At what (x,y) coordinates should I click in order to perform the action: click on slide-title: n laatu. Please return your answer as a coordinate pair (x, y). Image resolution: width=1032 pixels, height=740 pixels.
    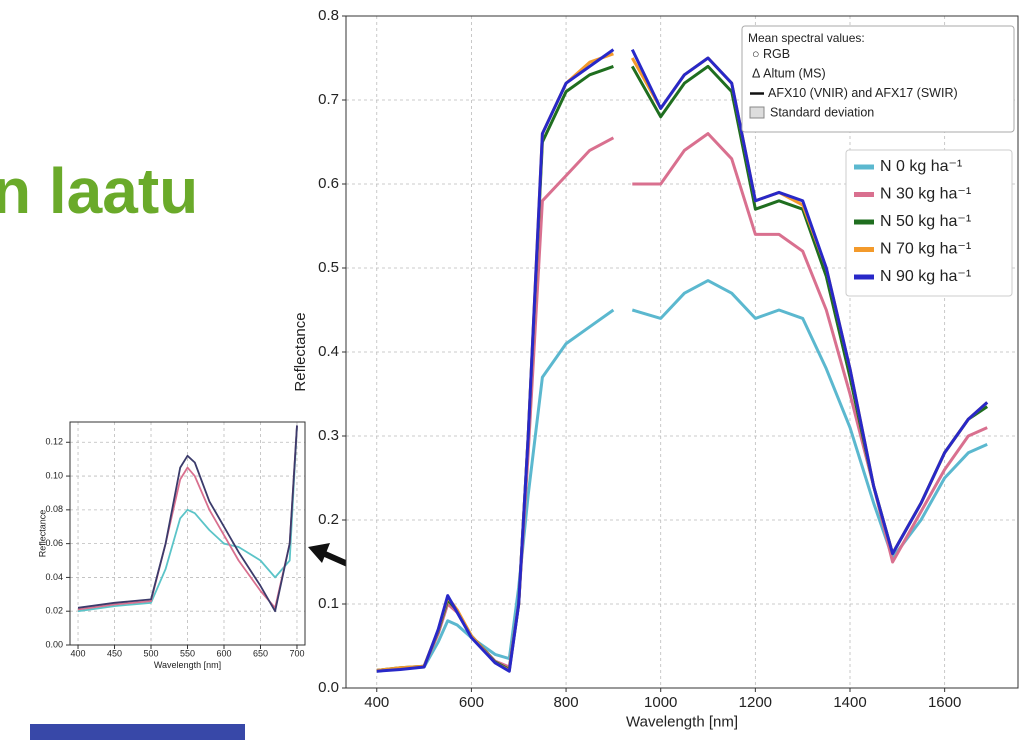
    Looking at the image, I should click on (99, 191).